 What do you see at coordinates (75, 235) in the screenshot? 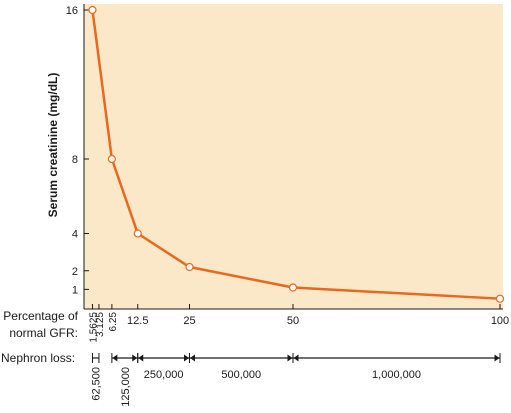
I see `y-tick-label: 4` at bounding box center [75, 235].